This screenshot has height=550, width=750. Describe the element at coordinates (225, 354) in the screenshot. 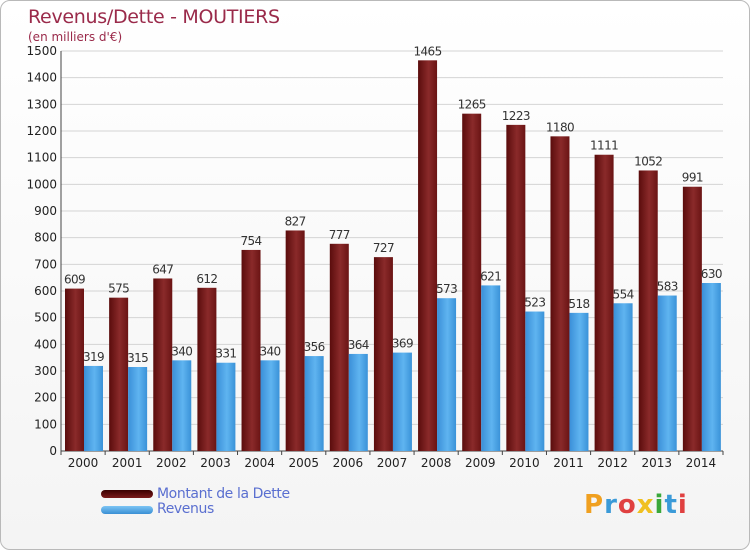

I see `revenue-value-label: 331` at that location.